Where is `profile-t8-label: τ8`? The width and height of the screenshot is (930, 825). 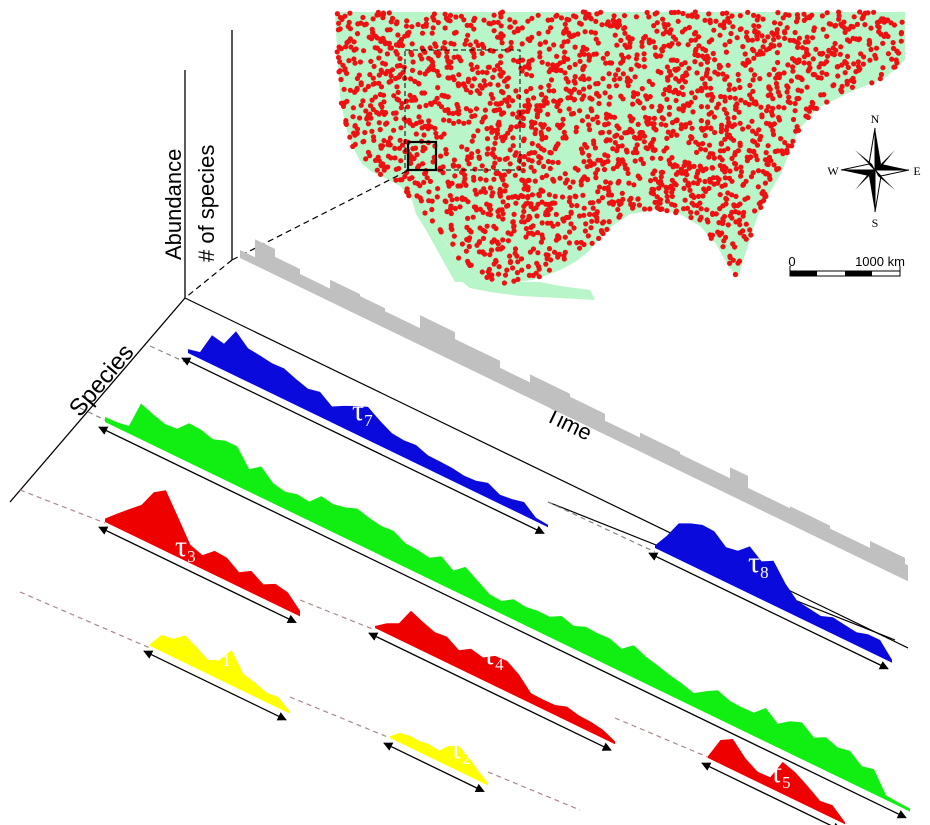 profile-t8-label: τ8 is located at coordinates (758, 564).